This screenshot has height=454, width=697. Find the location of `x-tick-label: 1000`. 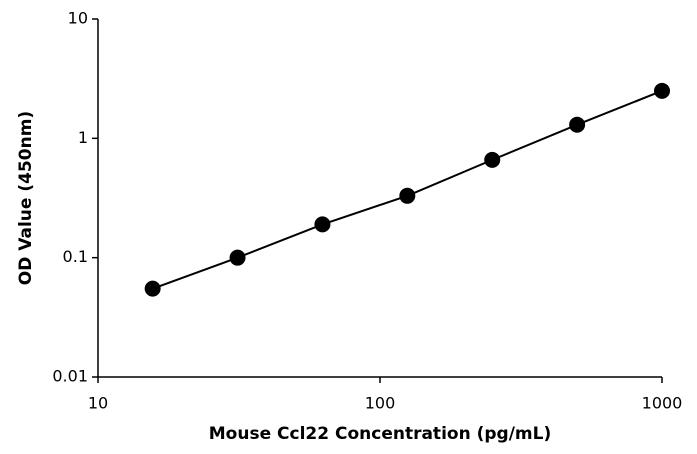

x-tick-label: 1000 is located at coordinates (662, 403).